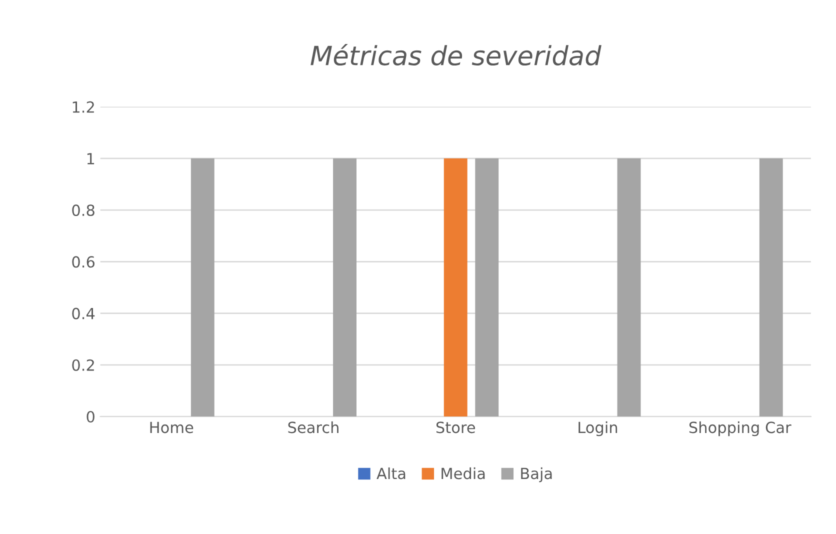  What do you see at coordinates (83, 210) in the screenshot?
I see `y-tick-label: 0.8` at bounding box center [83, 210].